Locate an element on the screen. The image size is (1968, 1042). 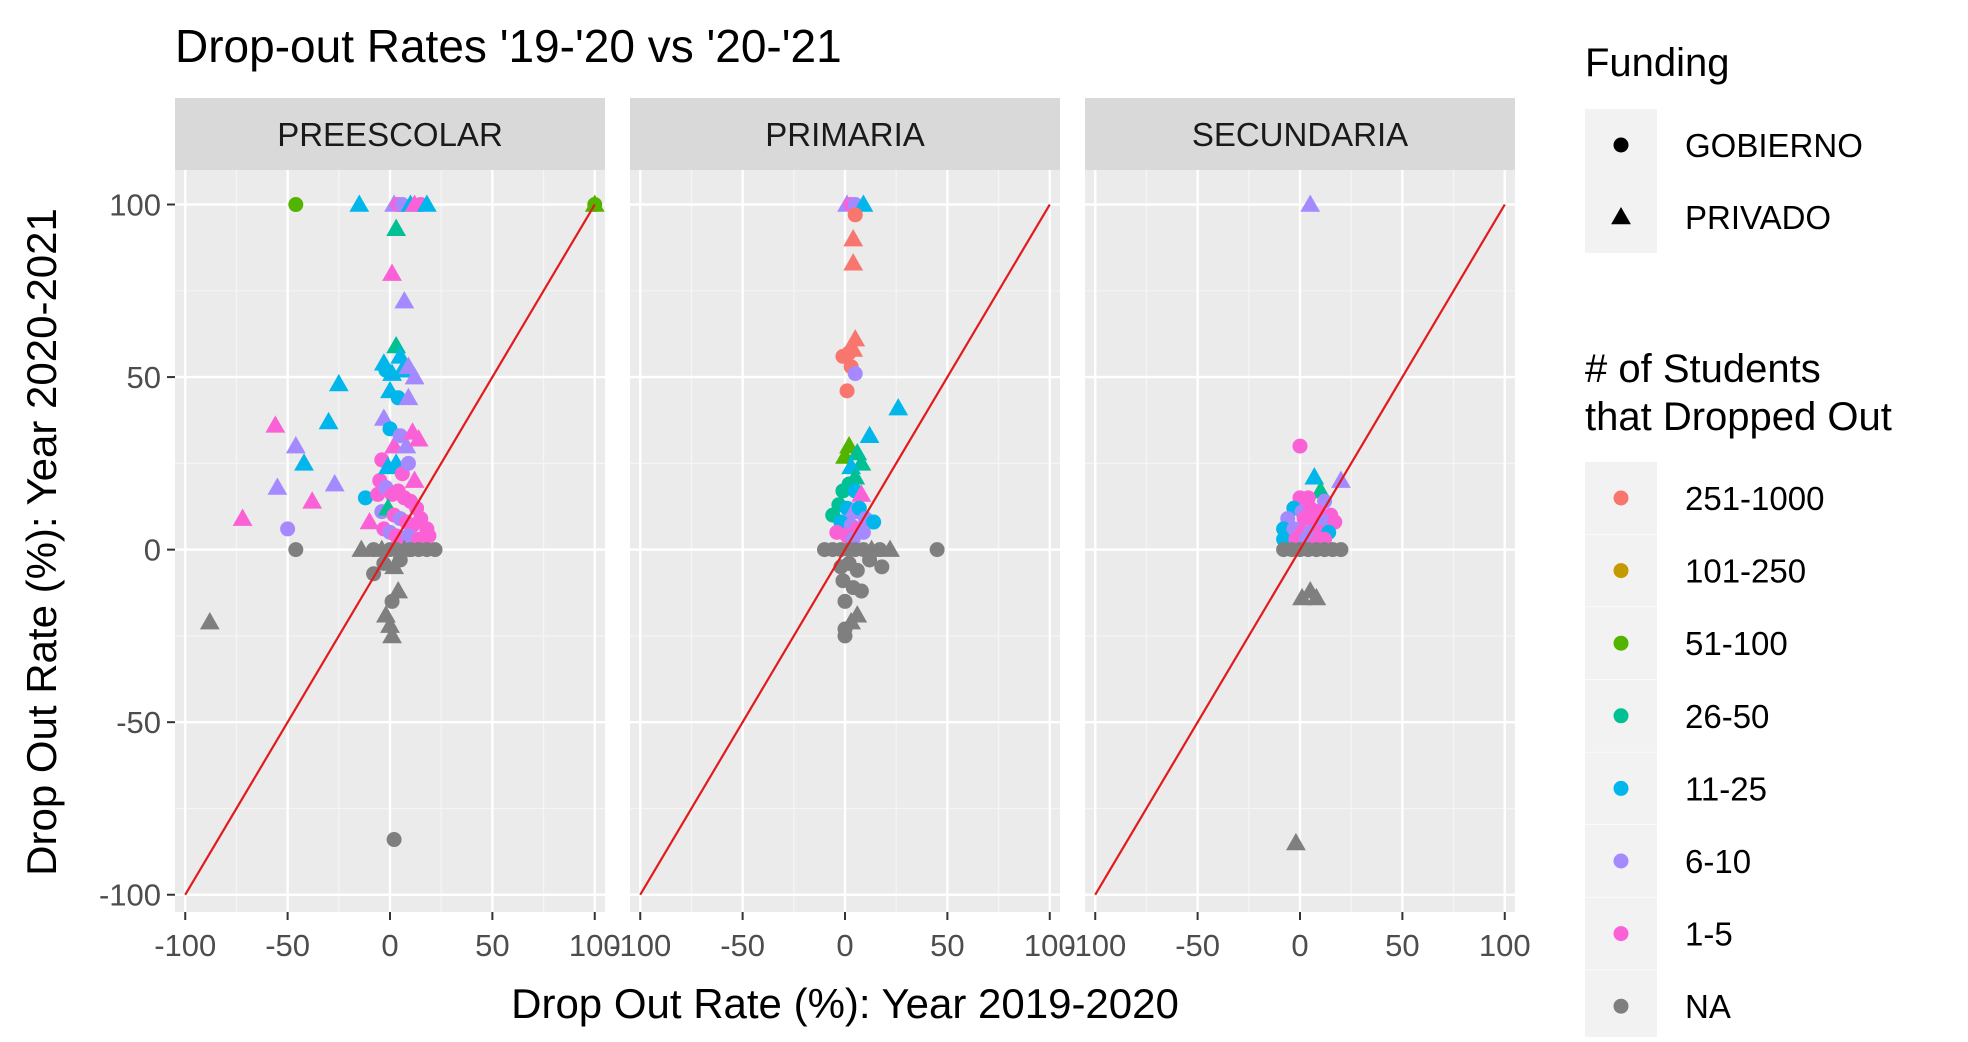
legend-label-gobierno: GOBIERNO is located at coordinates (1774, 145).